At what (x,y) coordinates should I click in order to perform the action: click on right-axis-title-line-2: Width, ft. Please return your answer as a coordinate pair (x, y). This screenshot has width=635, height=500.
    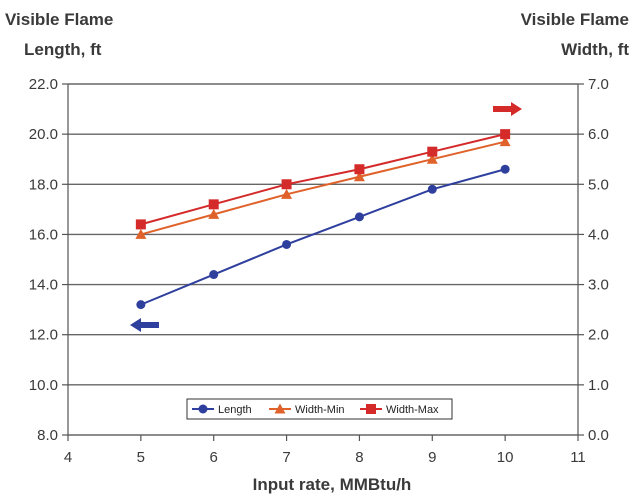
    Looking at the image, I should click on (595, 49).